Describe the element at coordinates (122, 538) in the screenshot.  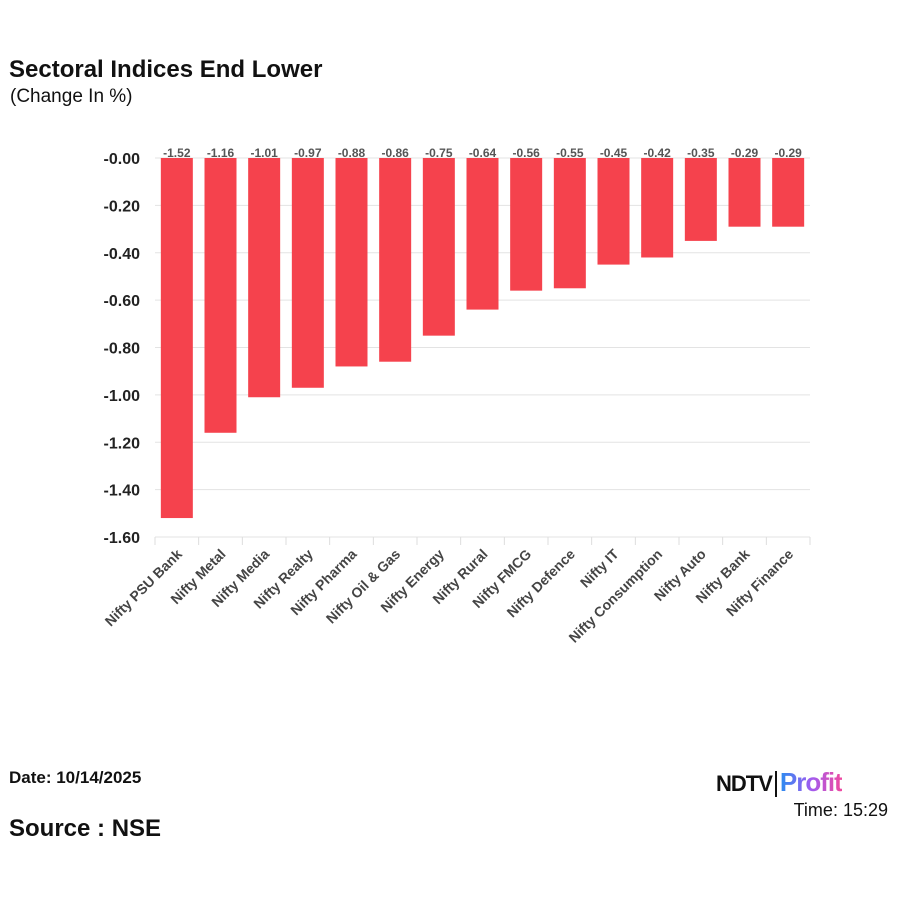
I see `y-tick-label: -1.60` at that location.